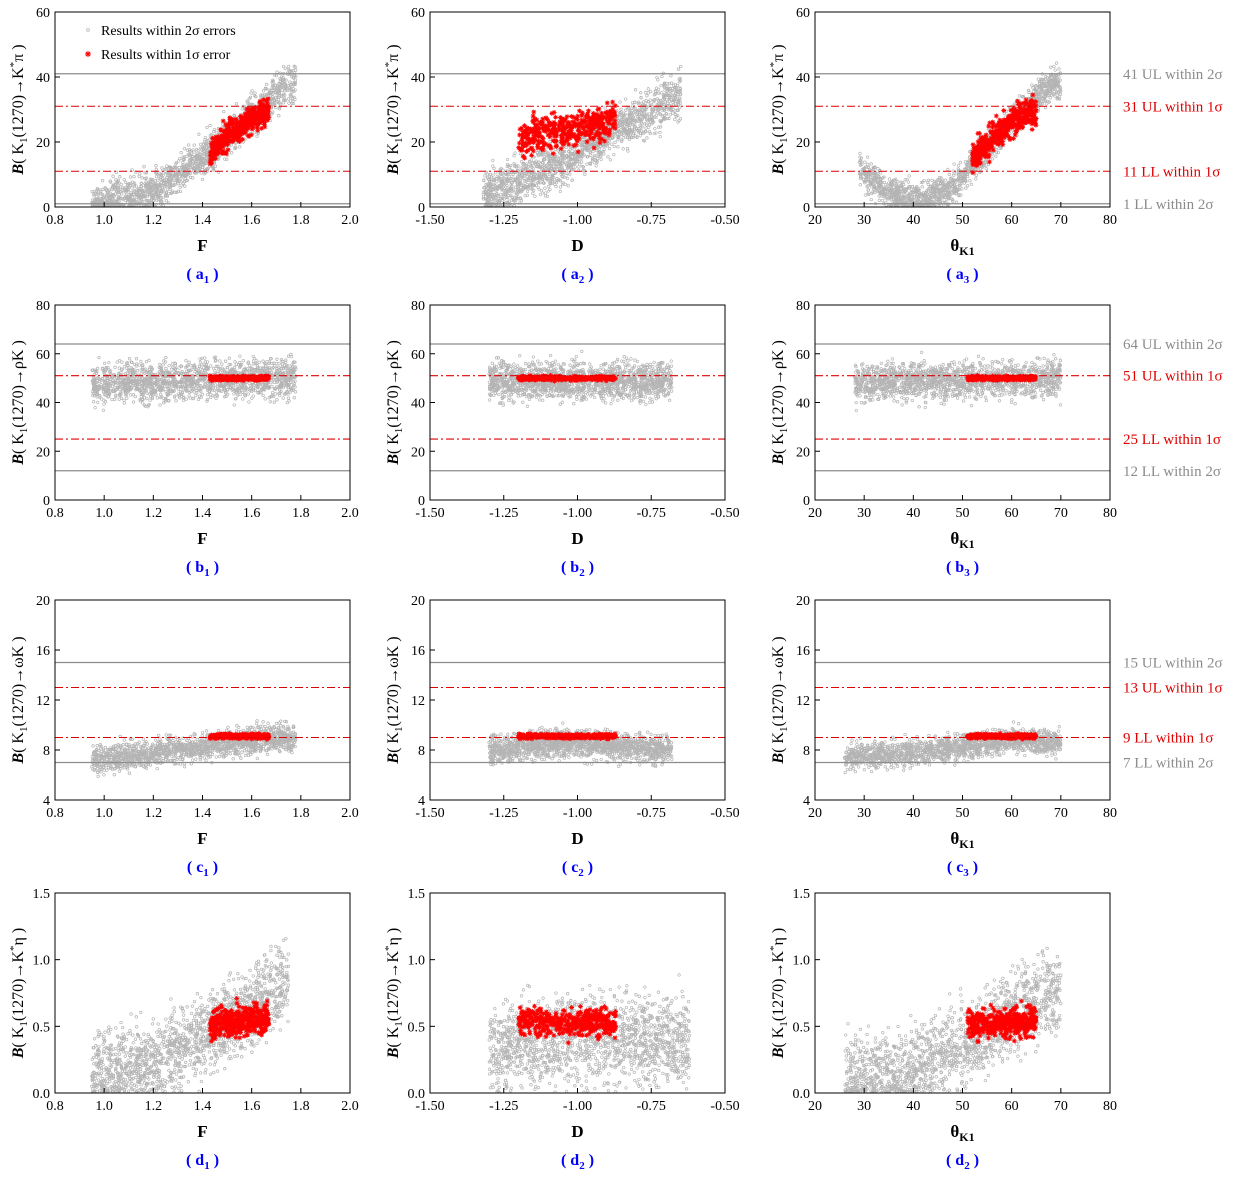 The height and width of the screenshot is (1180, 1242). What do you see at coordinates (802, 894) in the screenshot?
I see `y-tick-label: 1.5` at bounding box center [802, 894].